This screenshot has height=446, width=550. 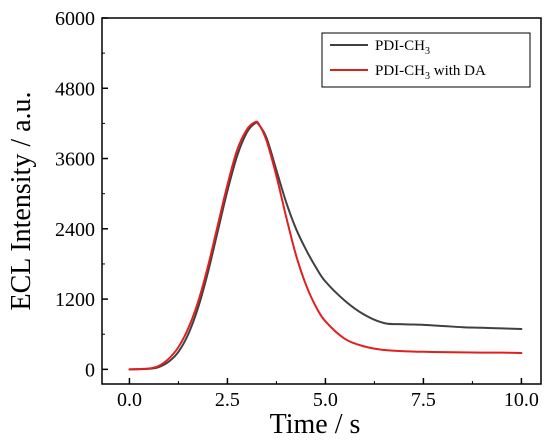 I want to click on x-tick-label: 2.5, so click(x=227, y=400).